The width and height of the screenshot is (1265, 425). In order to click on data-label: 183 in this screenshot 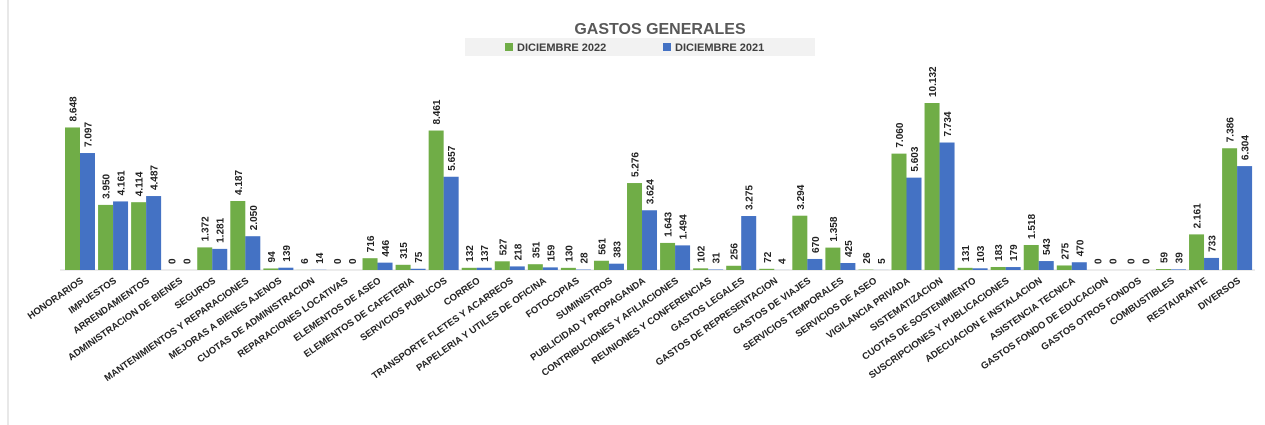, I will do `click(999, 252)`.